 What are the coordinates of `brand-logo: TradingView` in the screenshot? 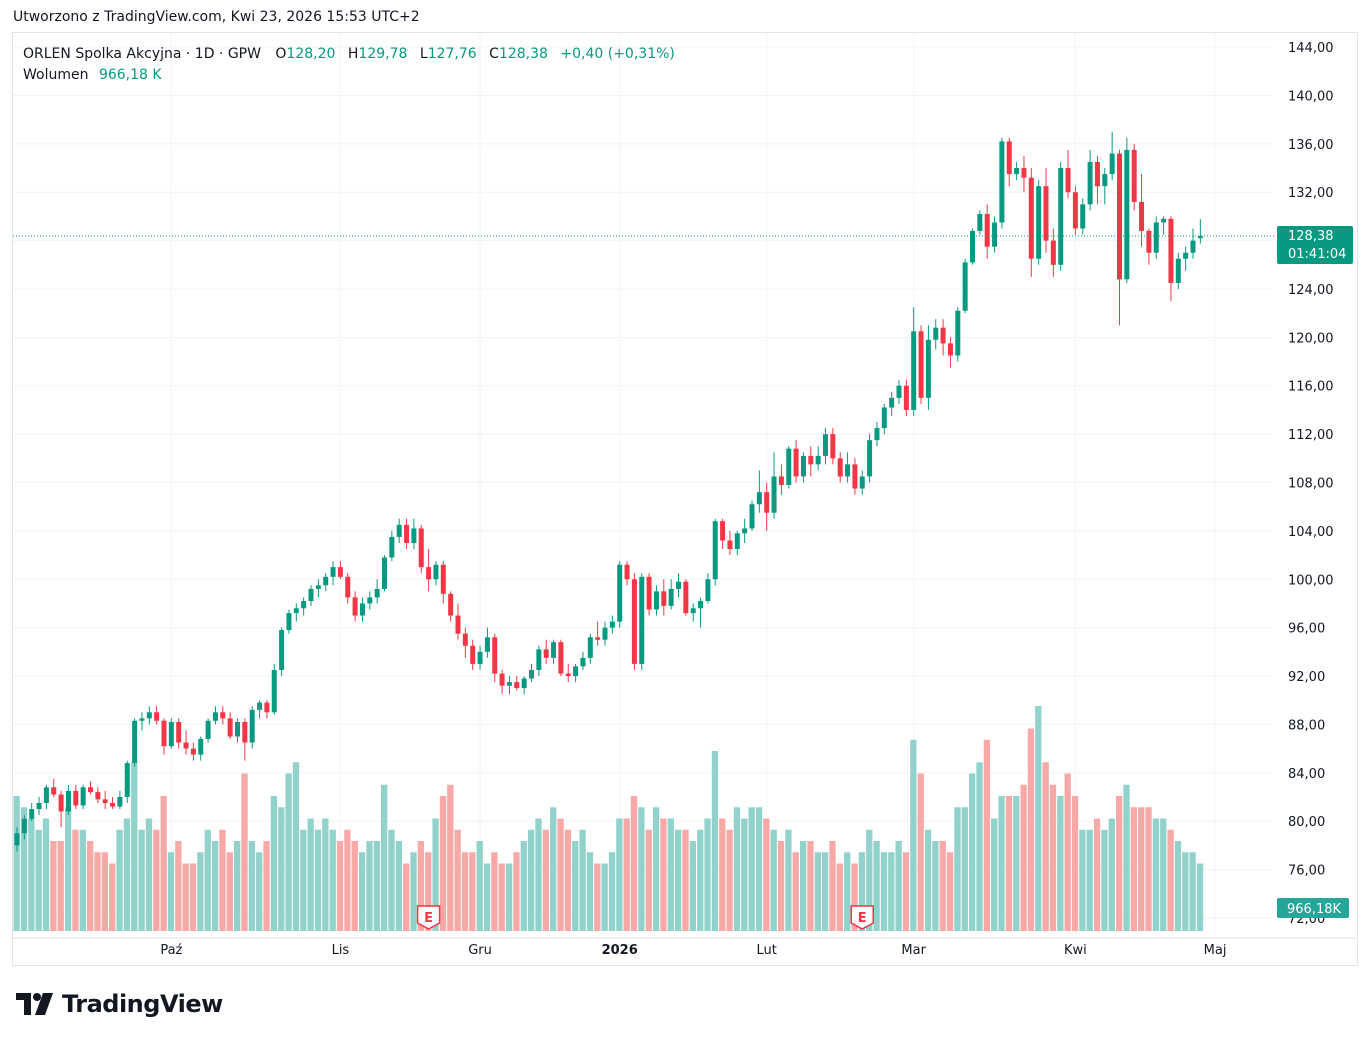 It's located at (119, 1004).